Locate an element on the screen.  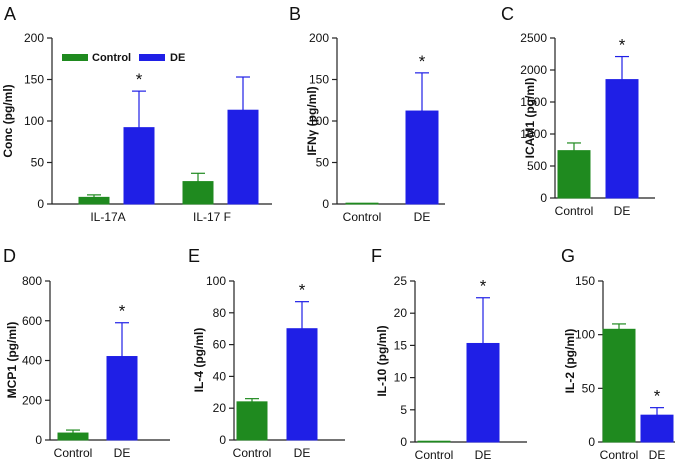
legend-label-de: DE is located at coordinates (177, 58).